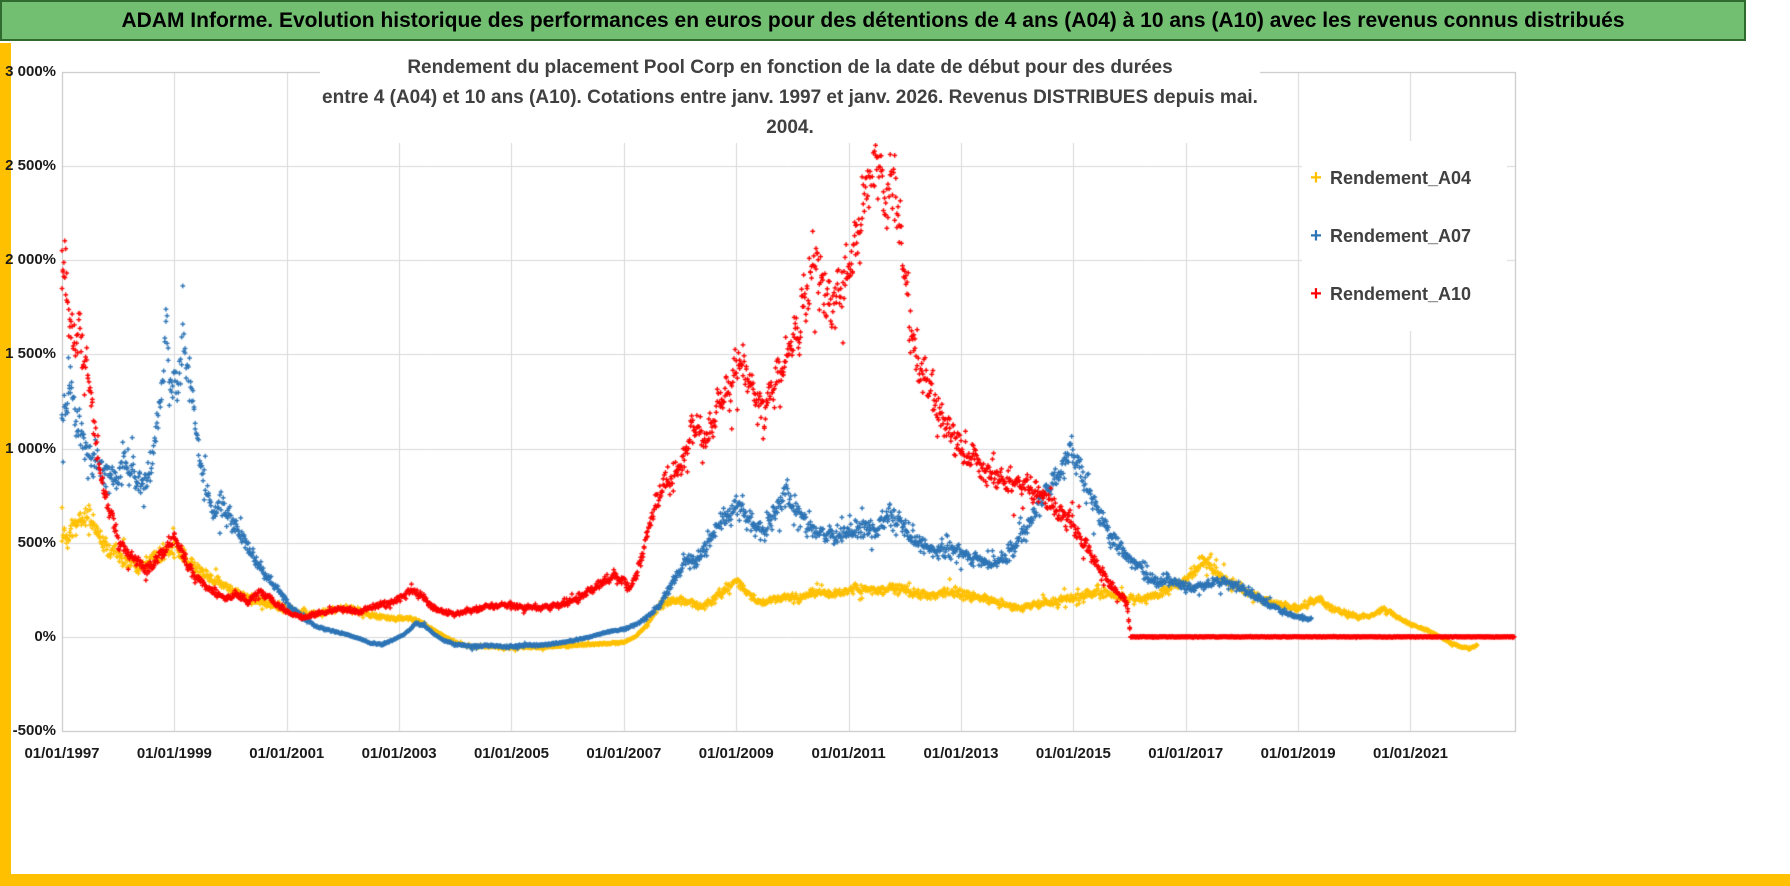 This screenshot has height=886, width=1790. Describe the element at coordinates (30, 354) in the screenshot. I see `y-tick-label: 1 500%` at that location.